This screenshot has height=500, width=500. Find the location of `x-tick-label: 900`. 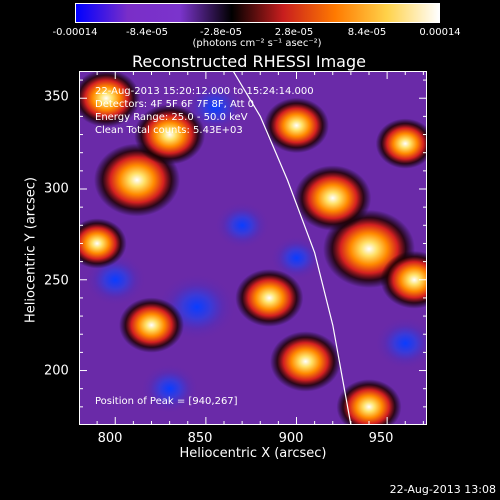

x-tick-label: 900 is located at coordinates (291, 438).